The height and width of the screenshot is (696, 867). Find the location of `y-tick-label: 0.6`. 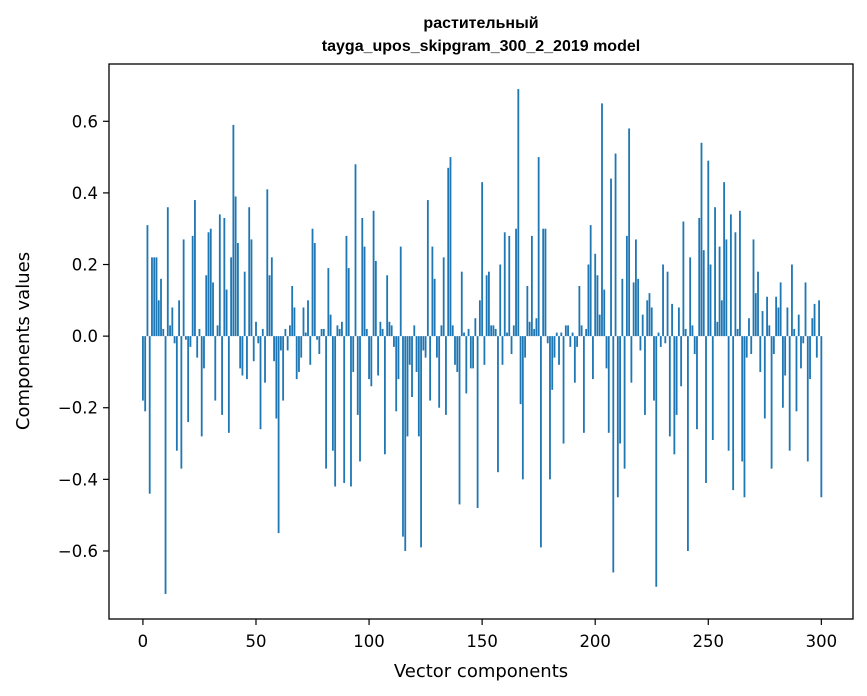

y-tick-label: 0.6 is located at coordinates (85, 121).